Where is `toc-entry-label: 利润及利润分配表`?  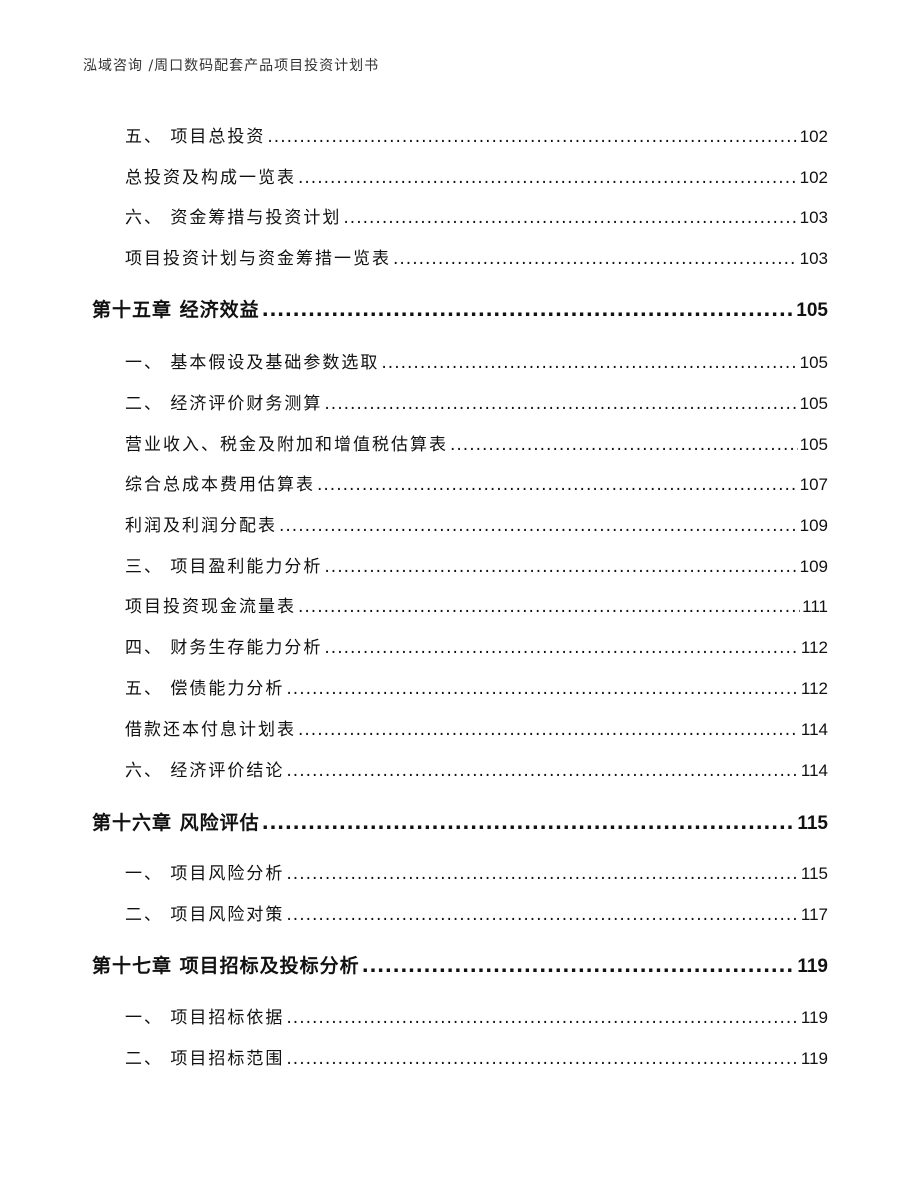 toc-entry-label: 利润及利润分配表 is located at coordinates (201, 526).